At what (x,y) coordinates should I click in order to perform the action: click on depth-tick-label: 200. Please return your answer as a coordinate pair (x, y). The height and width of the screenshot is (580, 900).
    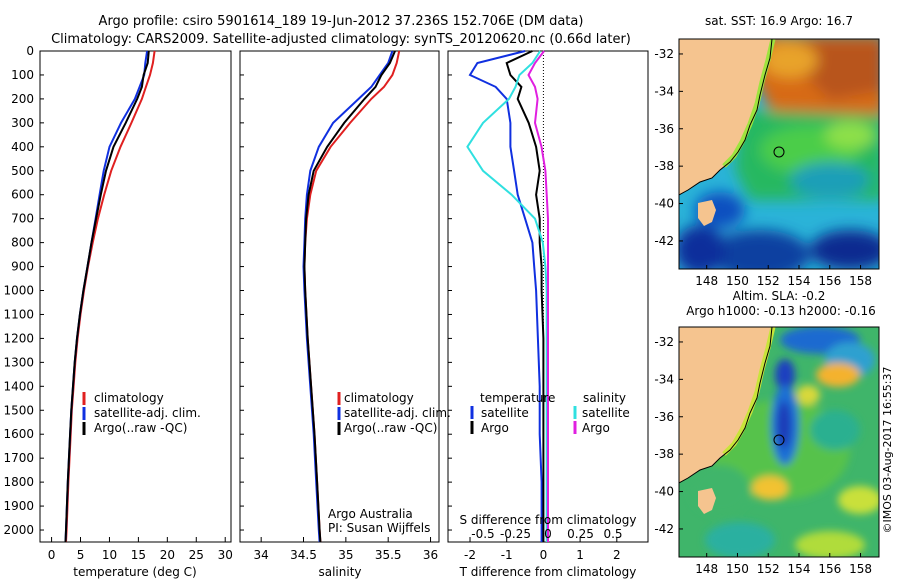
    Looking at the image, I should click on (22, 99).